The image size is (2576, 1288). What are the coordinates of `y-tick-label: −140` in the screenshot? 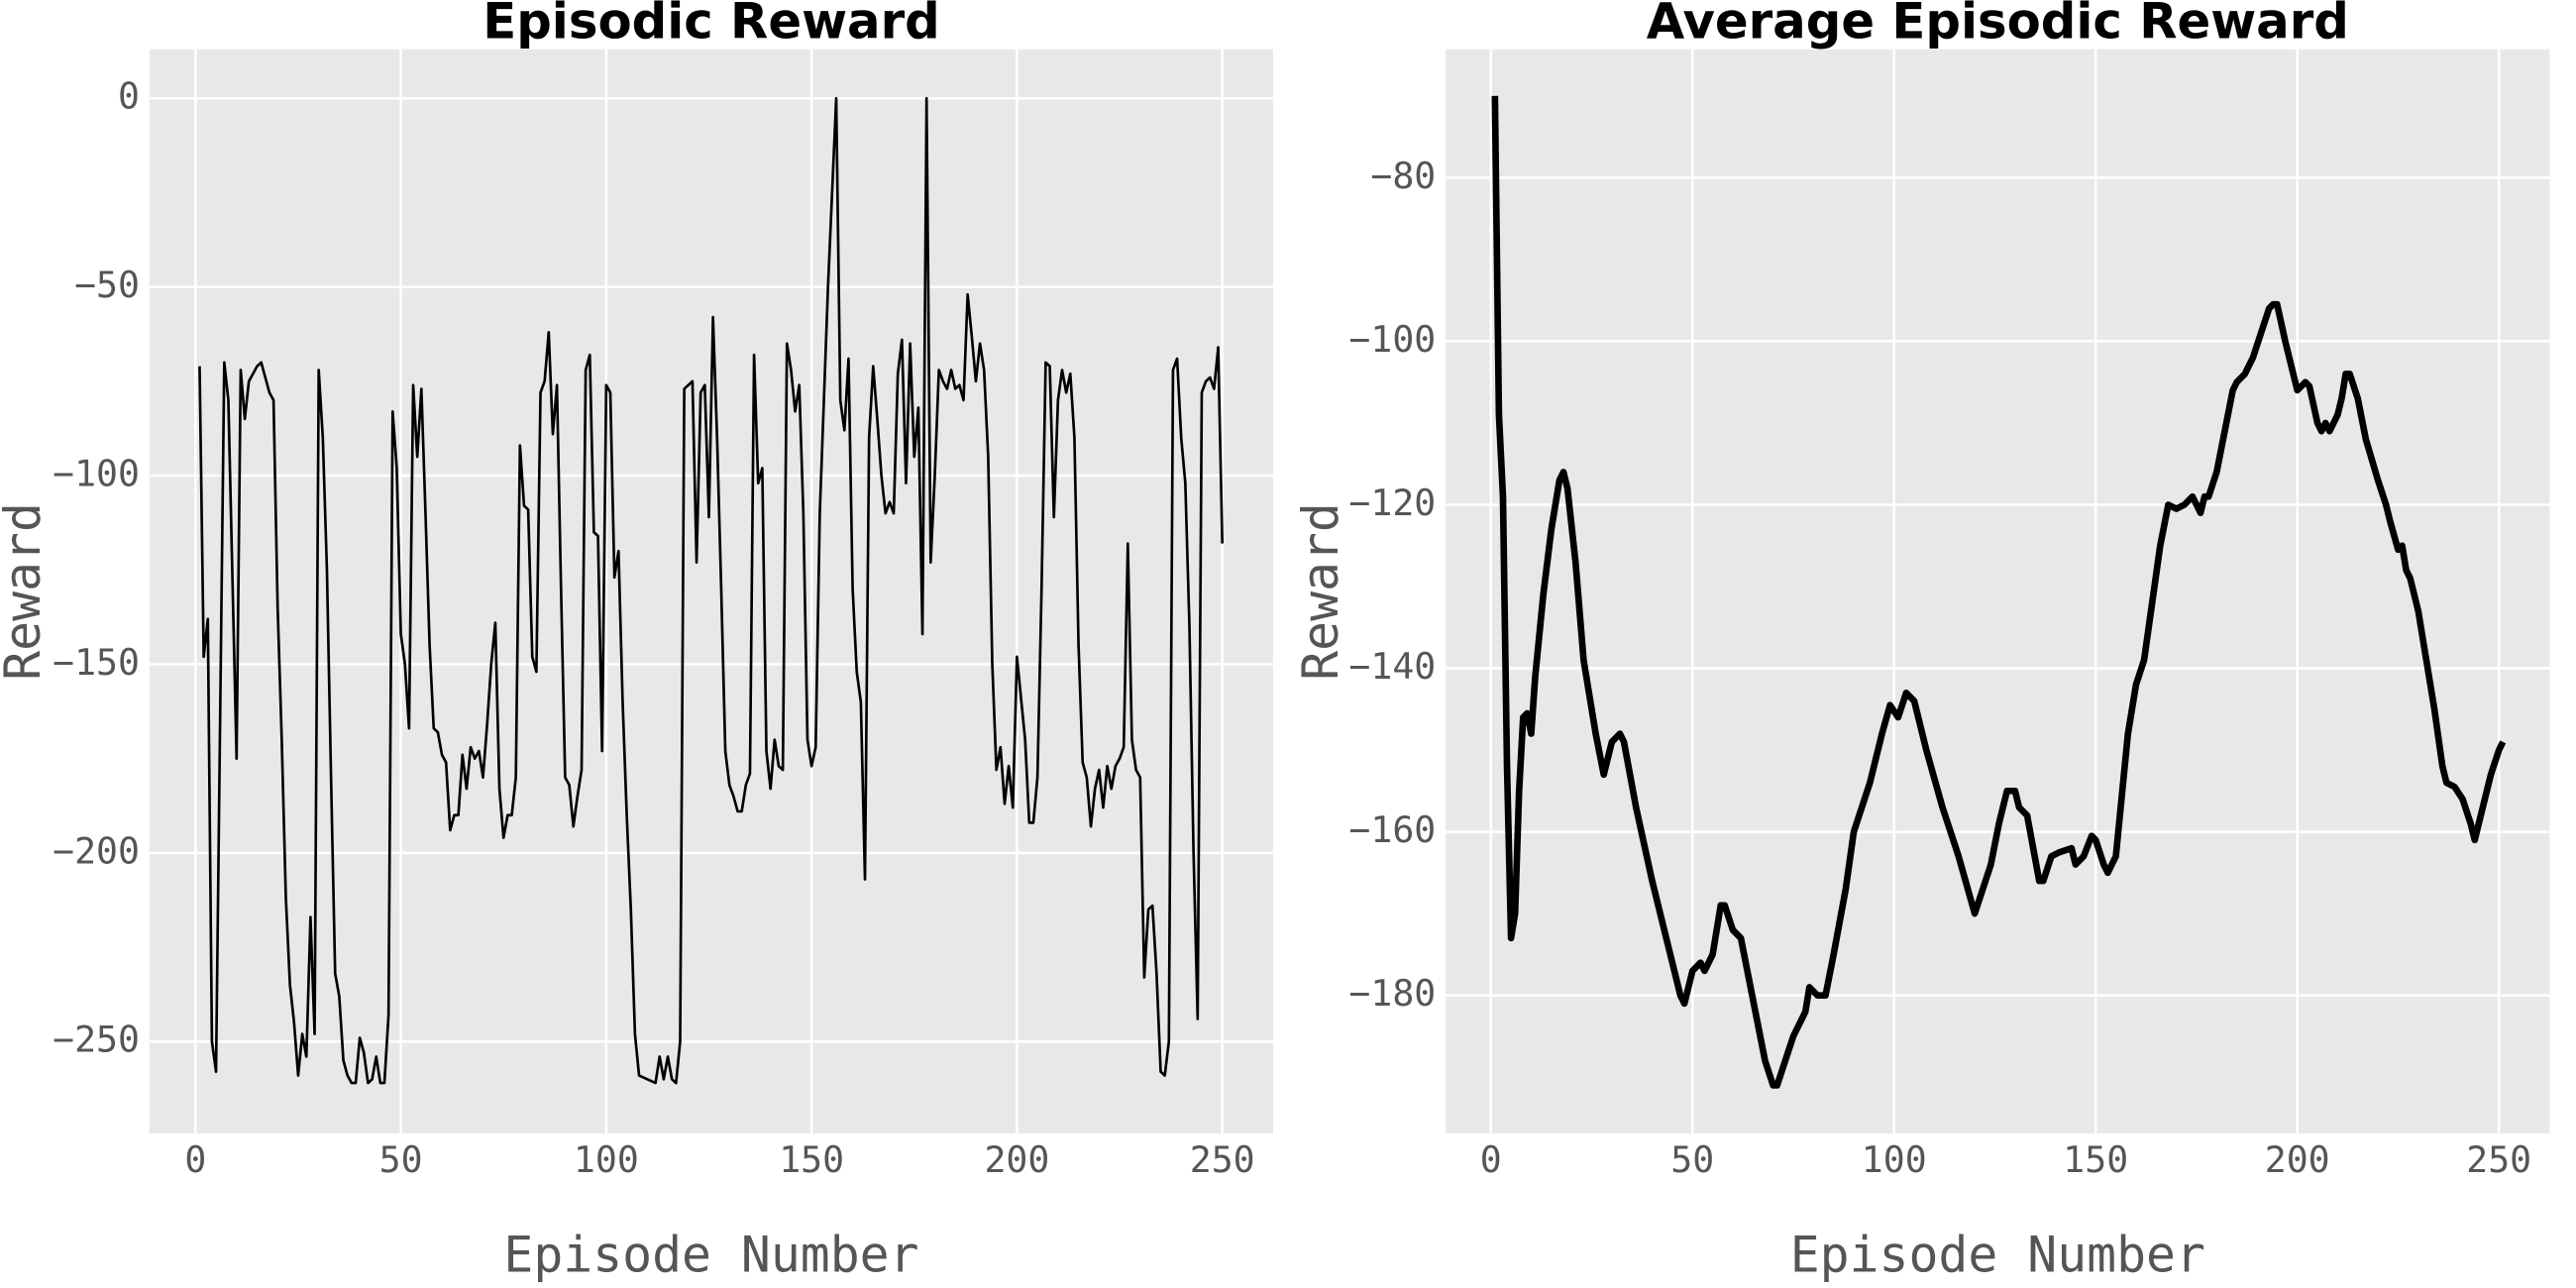 It's located at (1392, 666).